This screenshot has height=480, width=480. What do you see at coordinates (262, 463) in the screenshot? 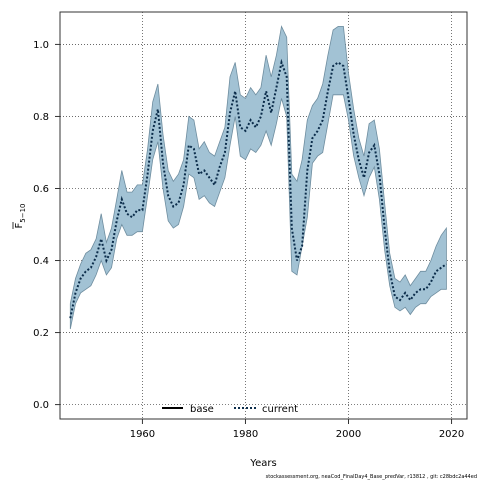
I see `x-axis-title: Years` at bounding box center [262, 463].